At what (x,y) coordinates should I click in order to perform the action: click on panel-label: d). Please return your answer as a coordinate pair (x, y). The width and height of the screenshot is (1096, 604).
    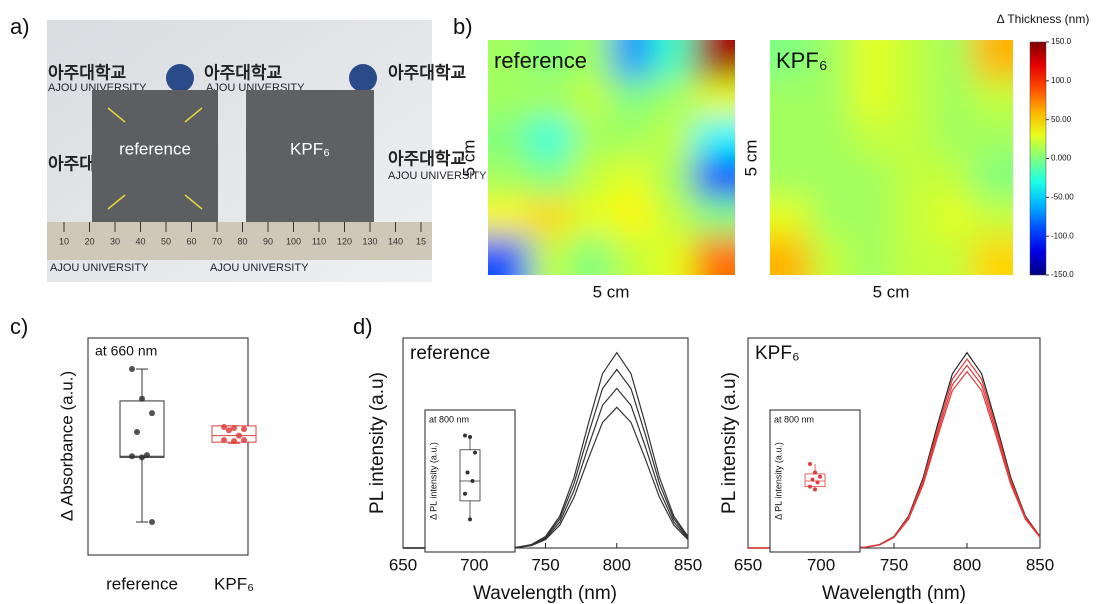
    Looking at the image, I should click on (363, 326).